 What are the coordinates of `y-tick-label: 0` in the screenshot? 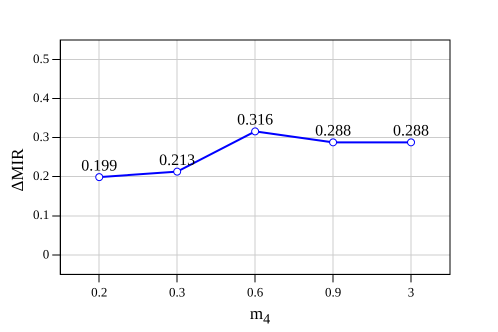 It's located at (46, 254).